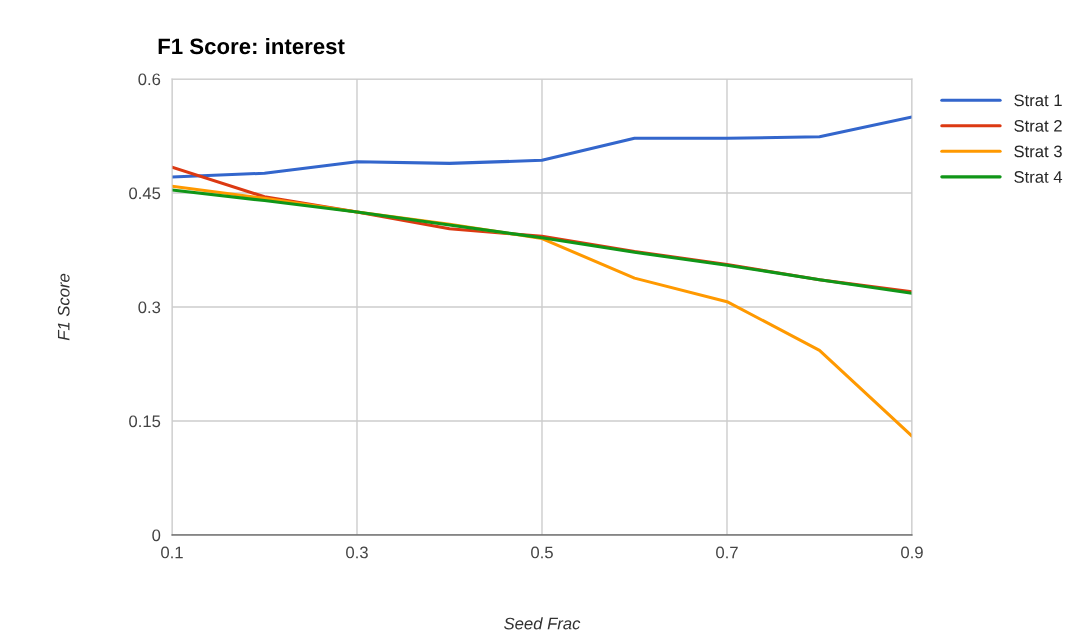  Describe the element at coordinates (145, 421) in the screenshot. I see `y-tick-label: 0.15` at that location.